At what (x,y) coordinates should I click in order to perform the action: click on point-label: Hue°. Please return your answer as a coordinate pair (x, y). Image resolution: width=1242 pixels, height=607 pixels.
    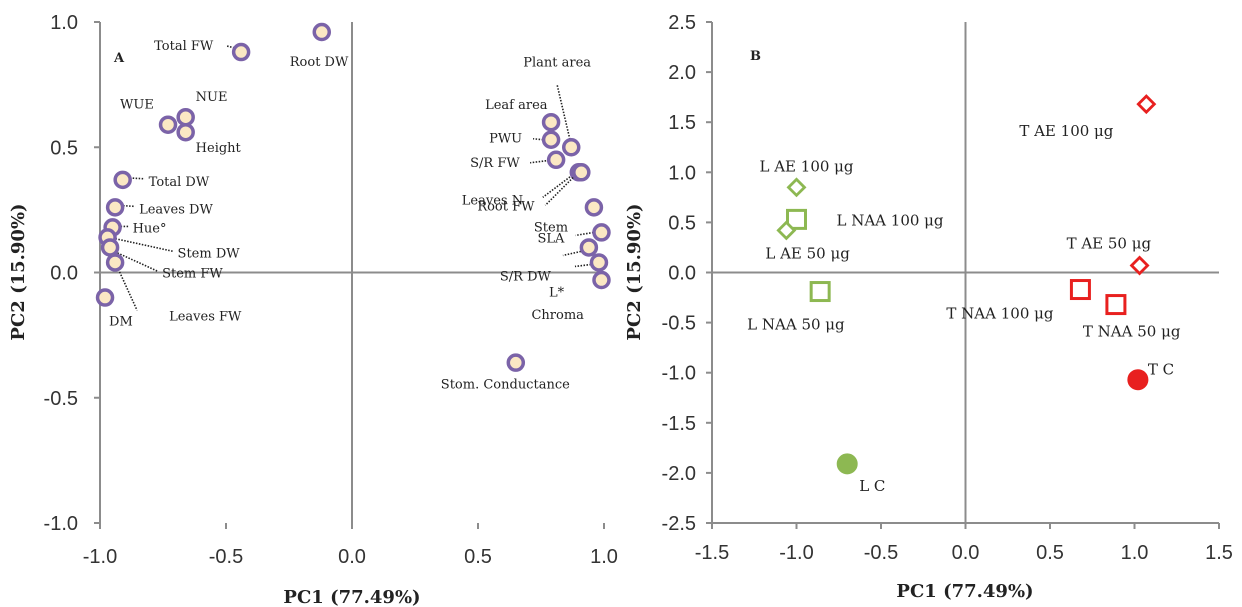
    Looking at the image, I should click on (150, 228).